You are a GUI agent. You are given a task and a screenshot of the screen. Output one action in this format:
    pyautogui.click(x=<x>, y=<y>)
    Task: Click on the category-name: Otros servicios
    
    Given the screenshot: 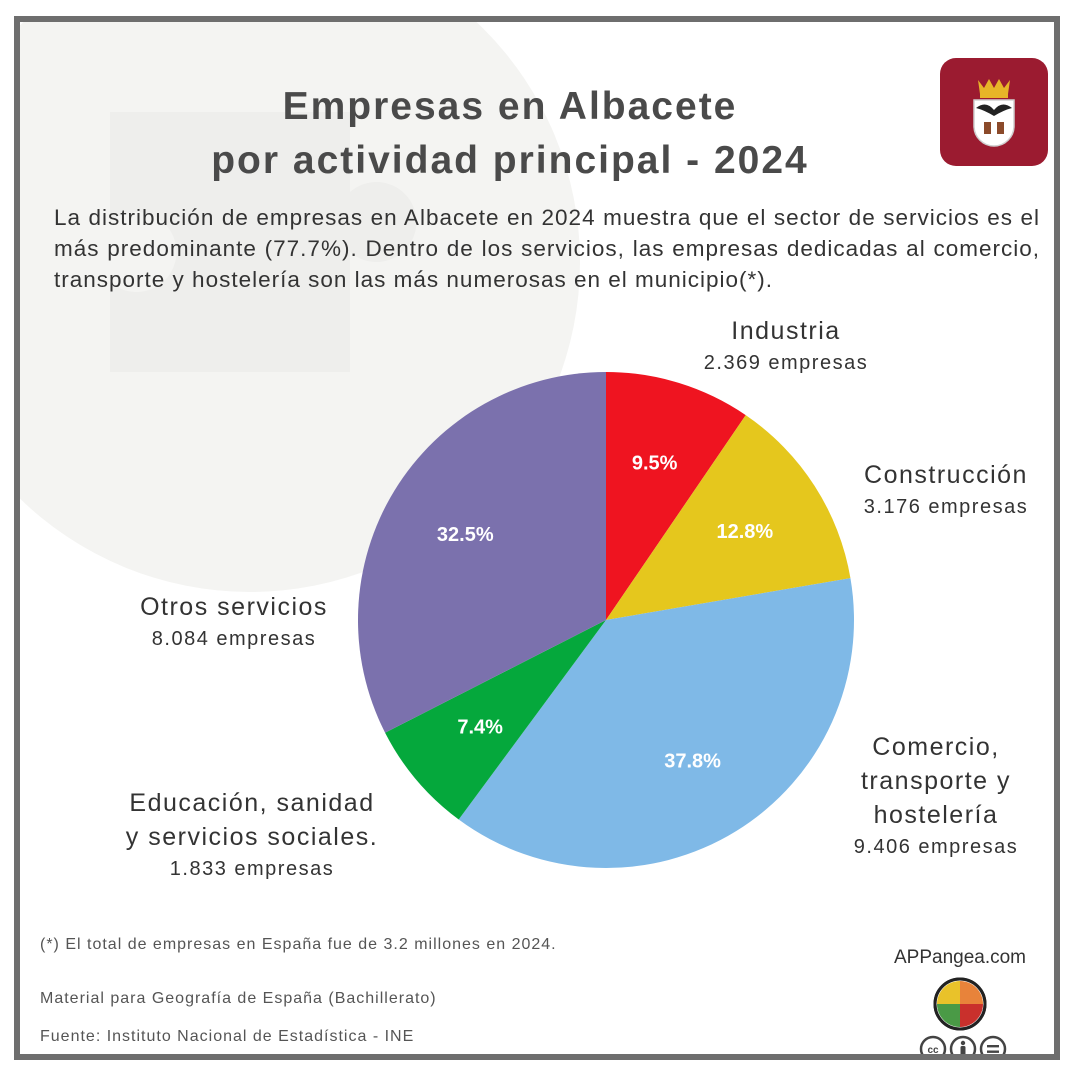 What is the action you would take?
    pyautogui.click(x=234, y=607)
    